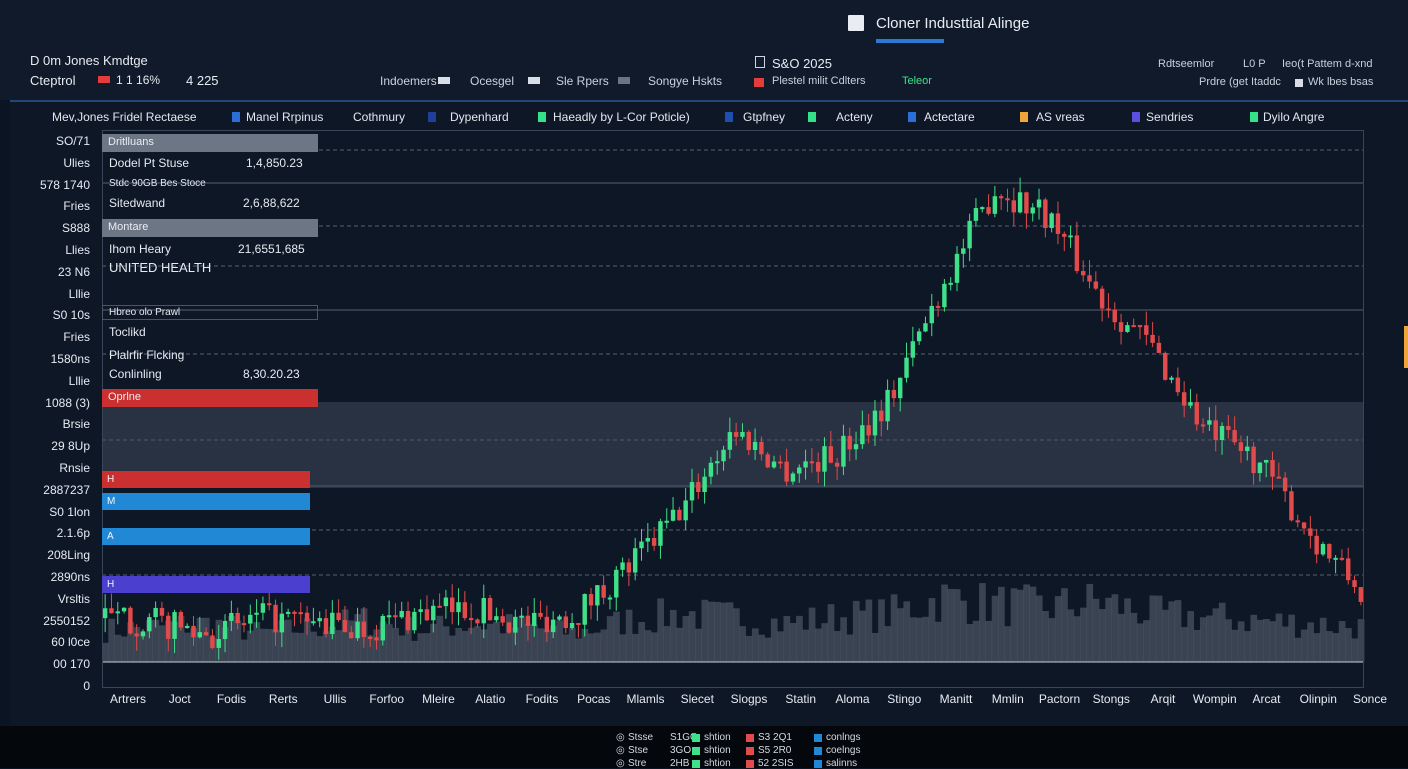  Describe the element at coordinates (408, 81) in the screenshot. I see `tab-indoemers: Indoemers` at that location.